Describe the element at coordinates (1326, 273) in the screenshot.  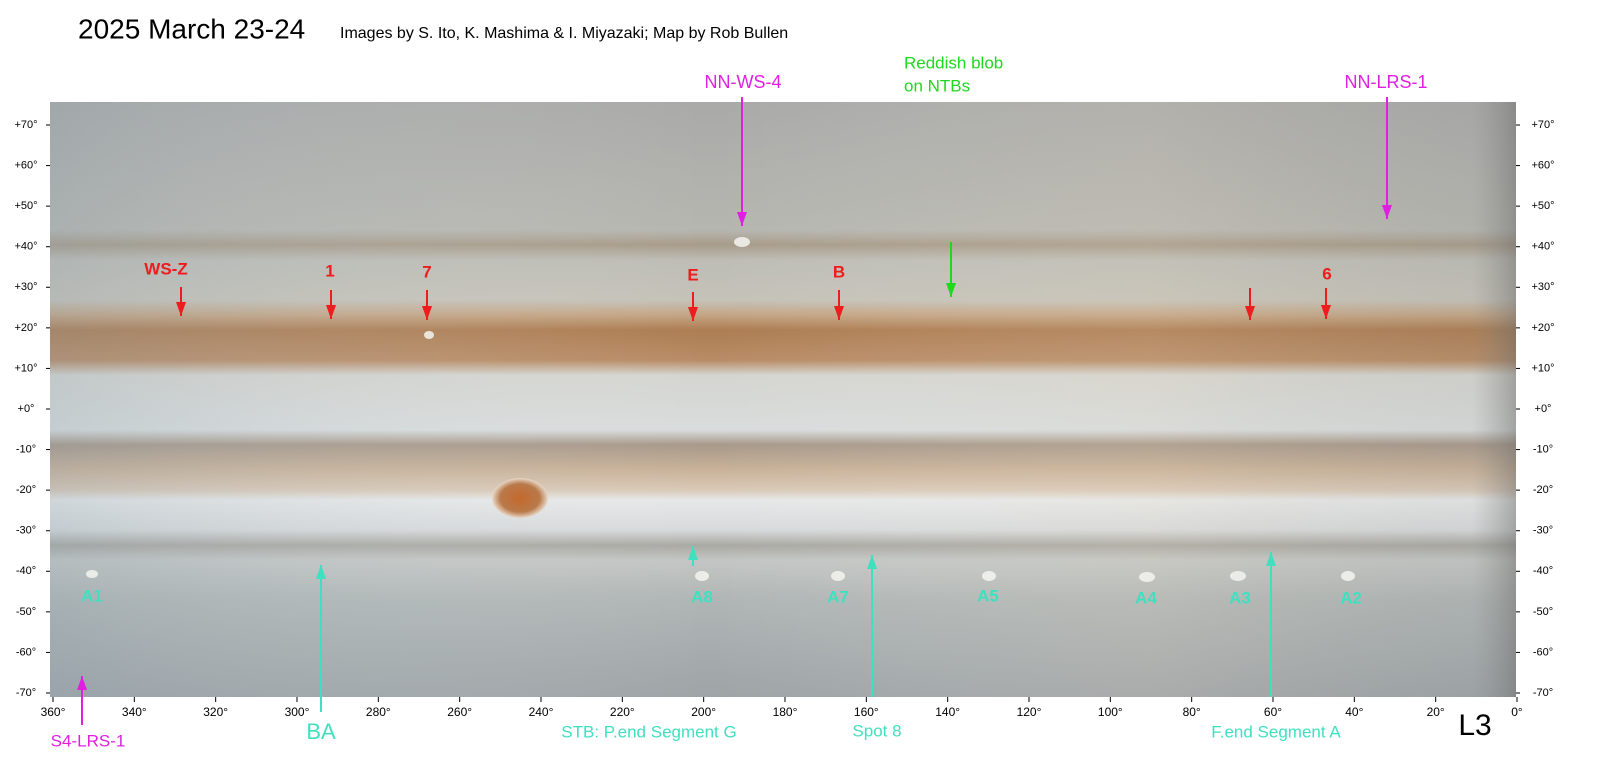
I see `annotation-label: 6` at that location.